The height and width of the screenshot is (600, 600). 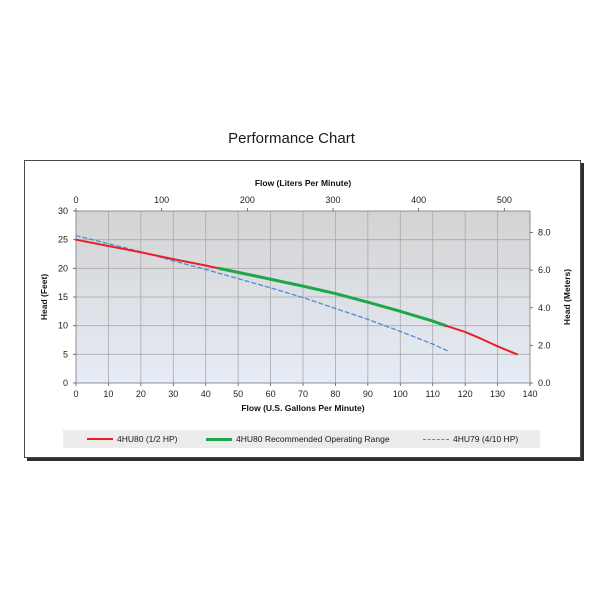 What do you see at coordinates (497, 394) in the screenshot?
I see `x-tick-label: 130` at bounding box center [497, 394].